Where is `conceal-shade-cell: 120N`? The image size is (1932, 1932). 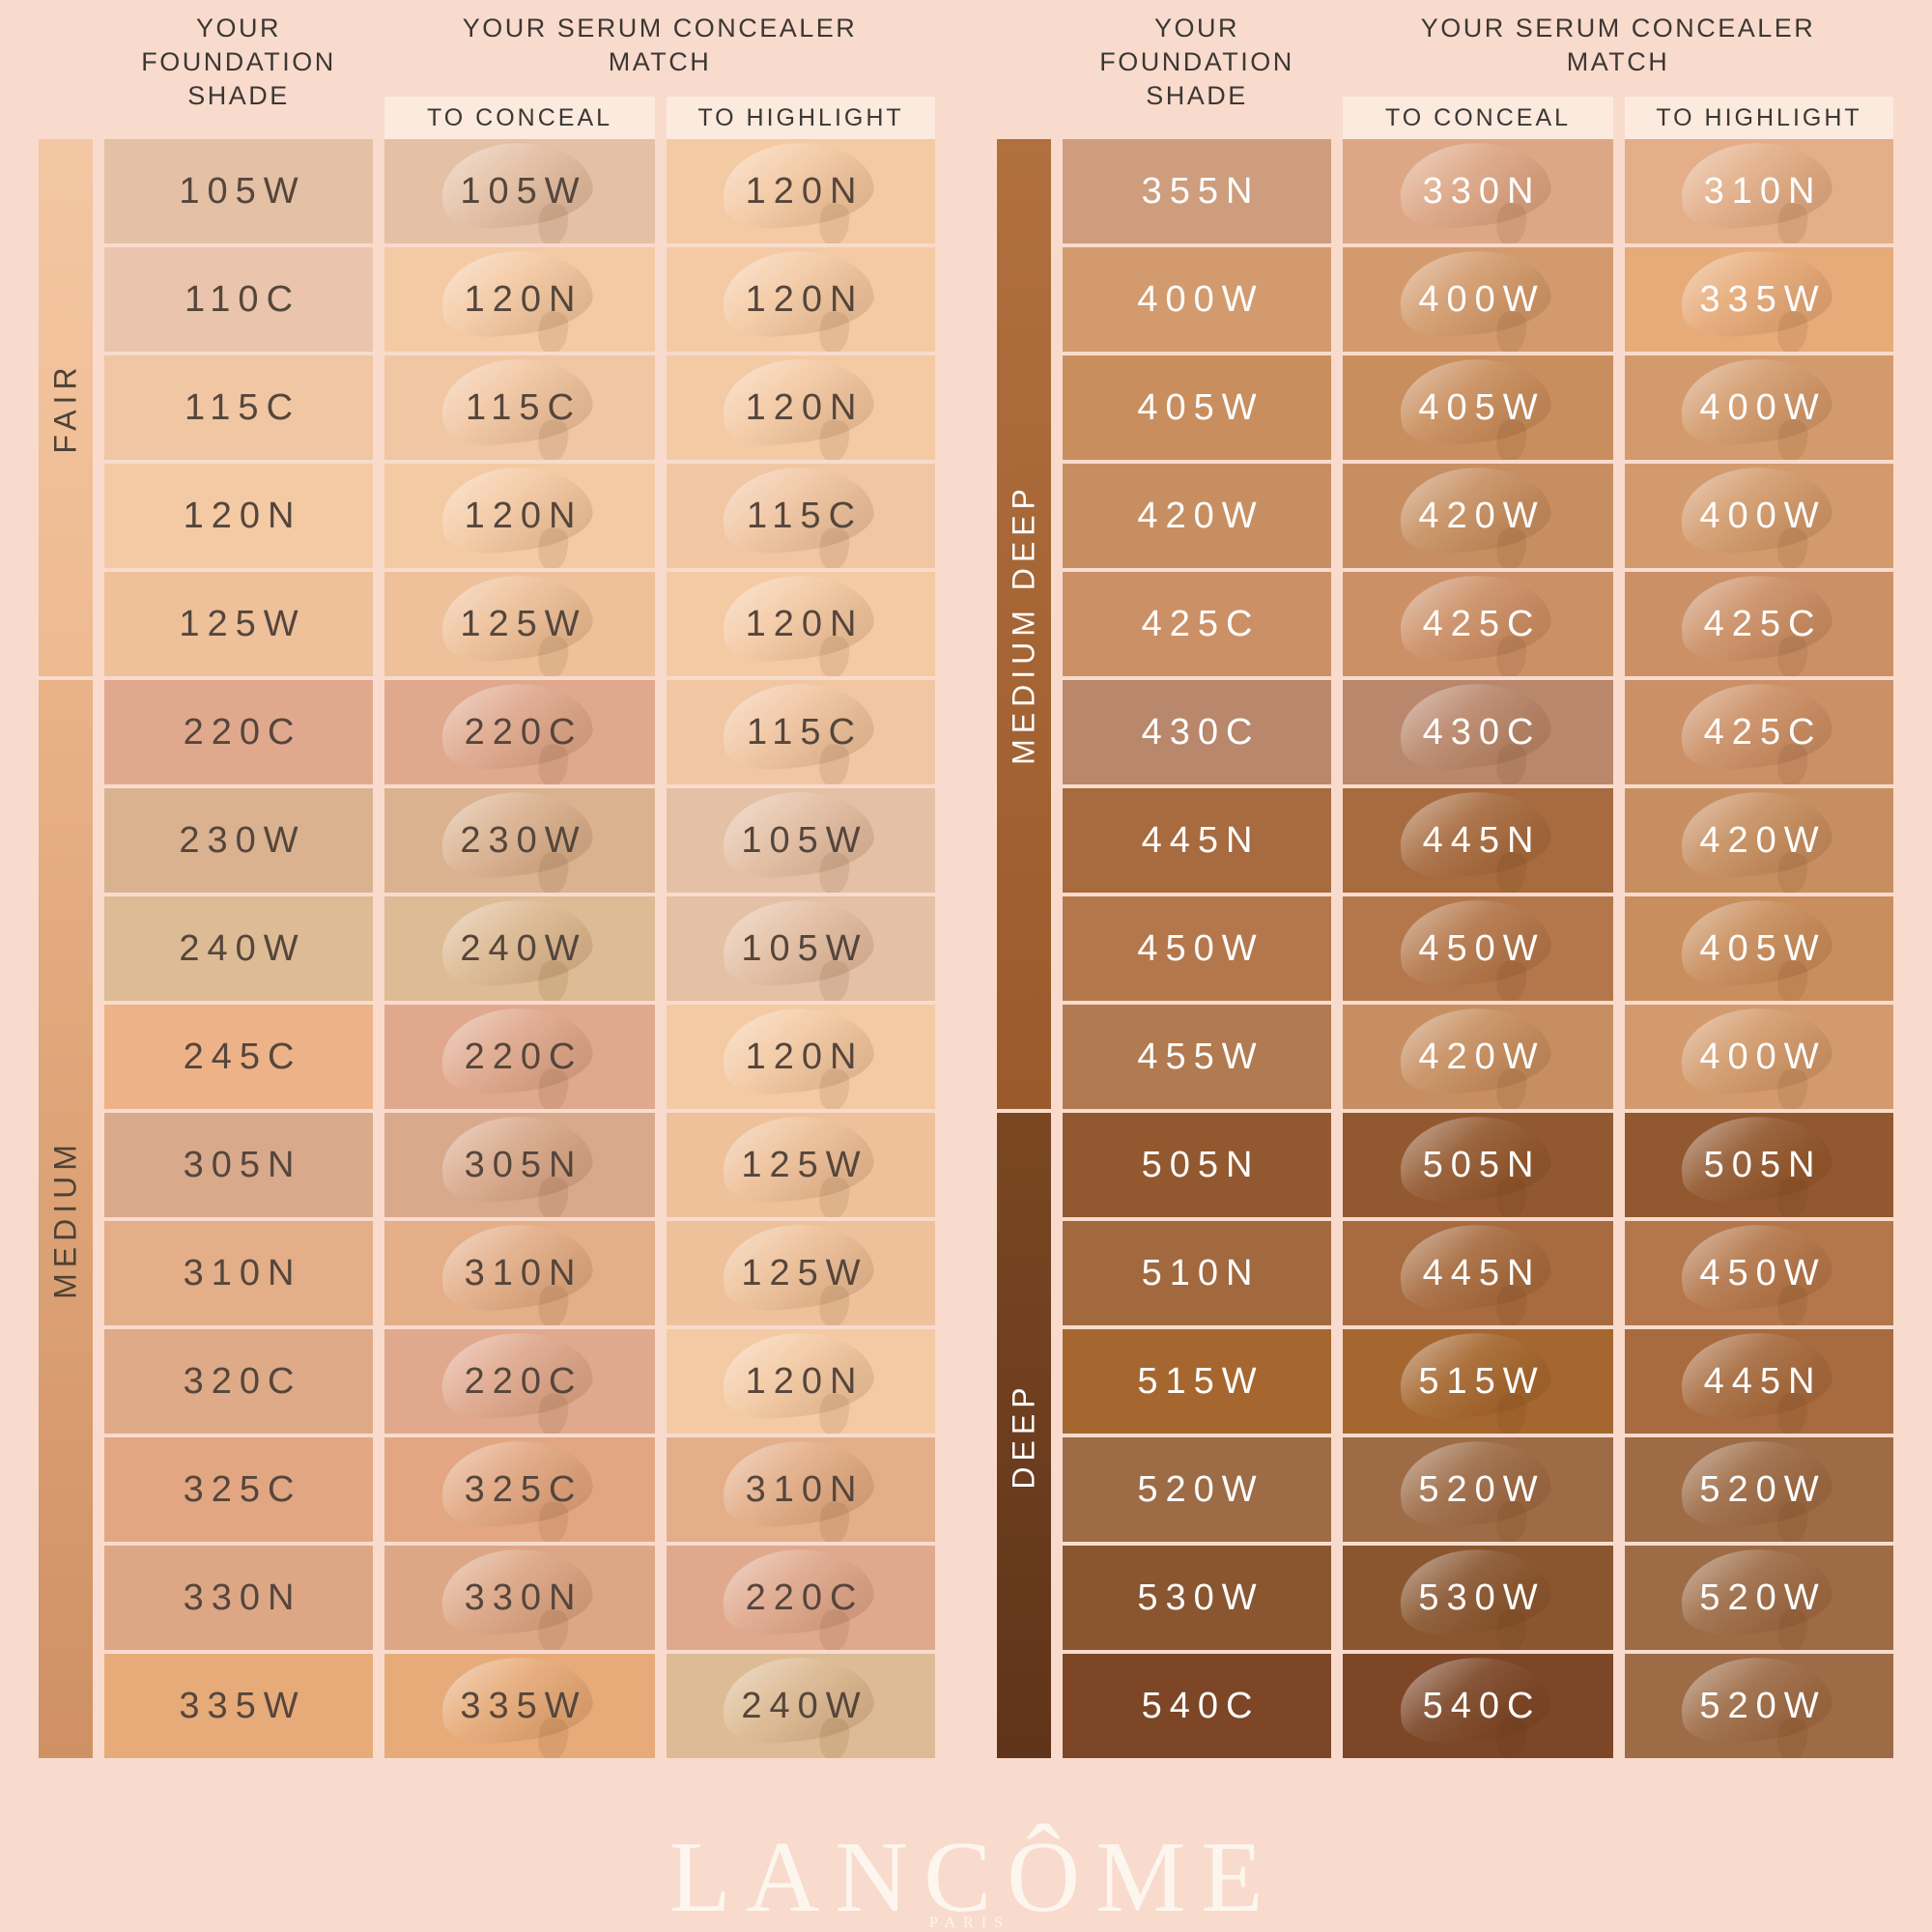 conceal-shade-cell: 120N is located at coordinates (519, 516).